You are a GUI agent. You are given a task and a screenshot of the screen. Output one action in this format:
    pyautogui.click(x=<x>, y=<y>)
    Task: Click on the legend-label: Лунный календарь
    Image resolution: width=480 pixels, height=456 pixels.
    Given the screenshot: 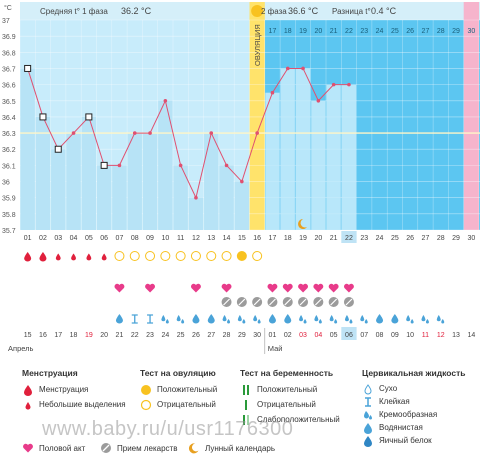 What is the action you would take?
    pyautogui.click(x=240, y=448)
    